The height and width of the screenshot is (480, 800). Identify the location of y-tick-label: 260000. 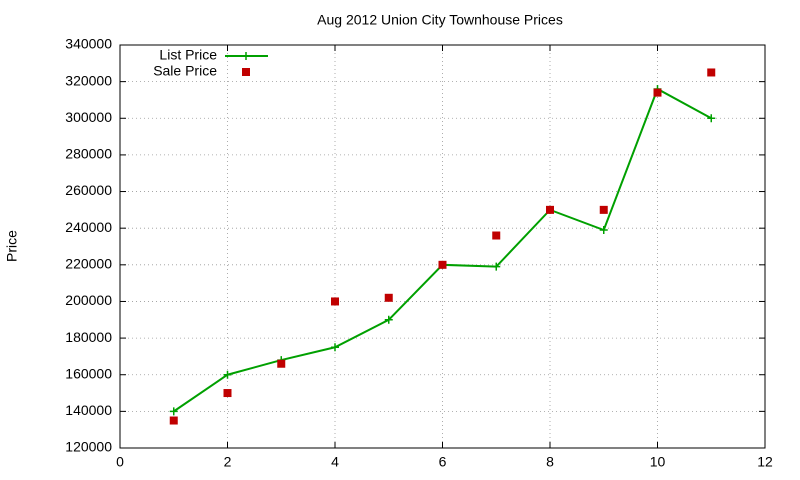
(88, 190).